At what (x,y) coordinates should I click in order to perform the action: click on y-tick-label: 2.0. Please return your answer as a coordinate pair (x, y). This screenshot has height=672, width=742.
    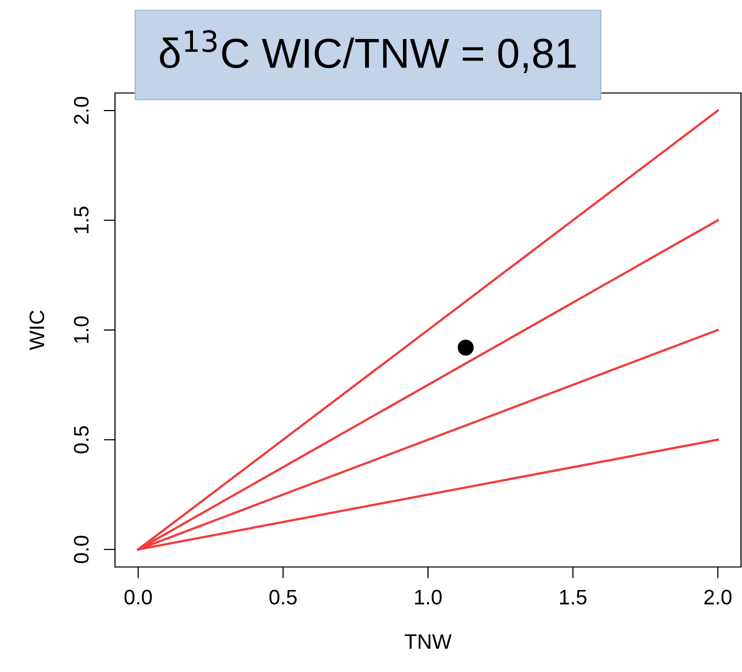
    Looking at the image, I should click on (81, 110).